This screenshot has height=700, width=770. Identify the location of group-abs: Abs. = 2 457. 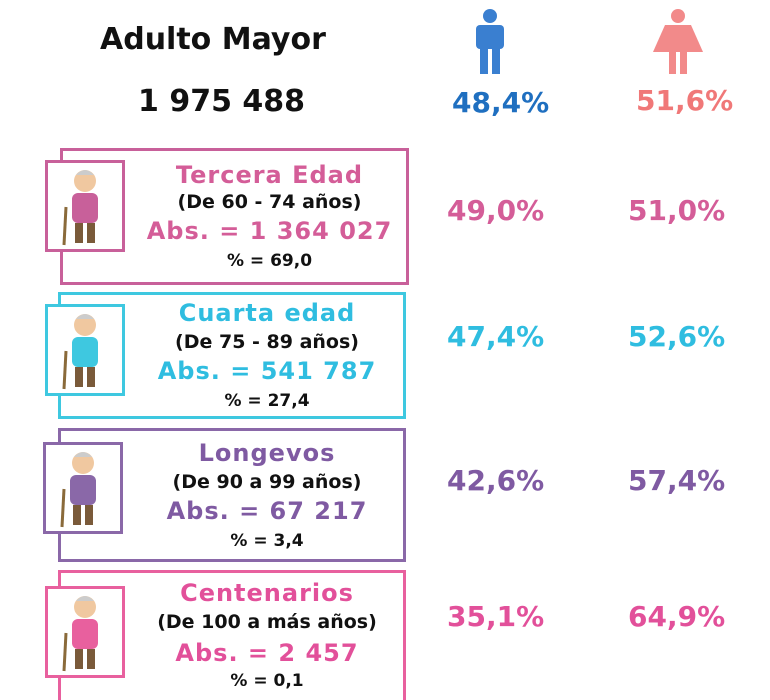
(267, 653).